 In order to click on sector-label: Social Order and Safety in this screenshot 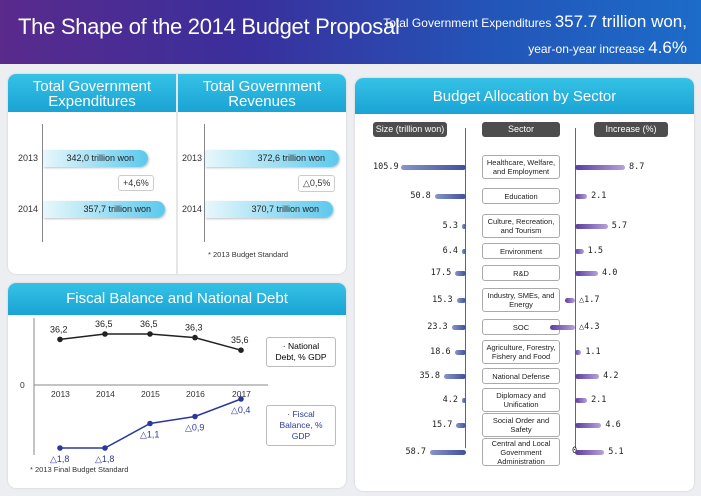, I will do `click(521, 425)`.